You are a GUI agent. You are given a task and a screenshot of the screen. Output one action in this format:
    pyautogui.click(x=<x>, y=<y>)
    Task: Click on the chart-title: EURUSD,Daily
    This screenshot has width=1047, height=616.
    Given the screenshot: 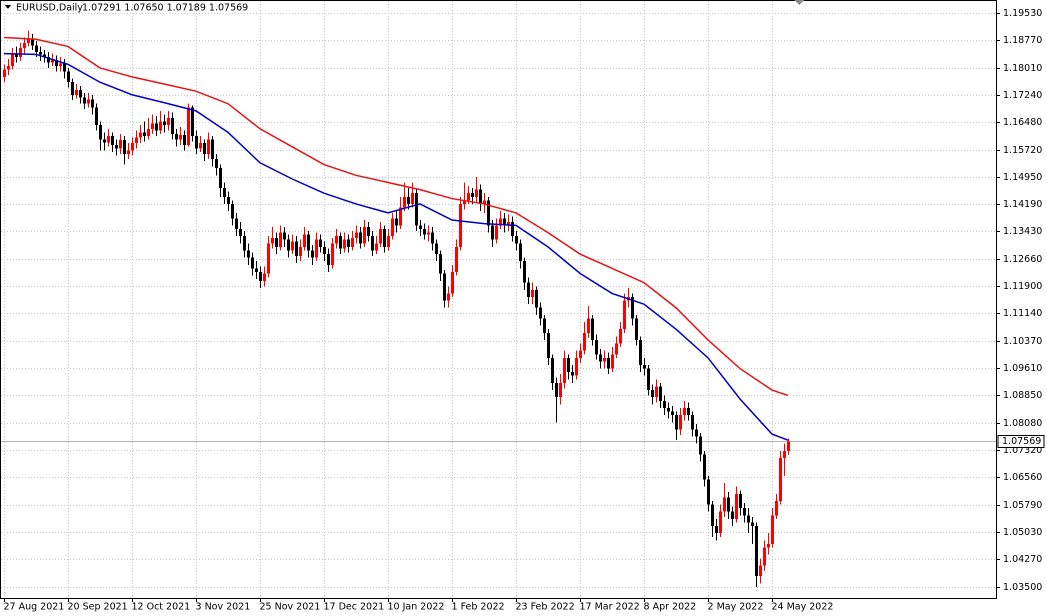 What is the action you would take?
    pyautogui.click(x=49, y=8)
    